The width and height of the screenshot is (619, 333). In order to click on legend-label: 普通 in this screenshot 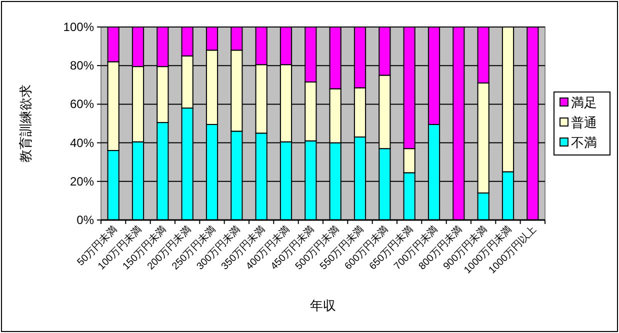, I will do `click(584, 122)`.